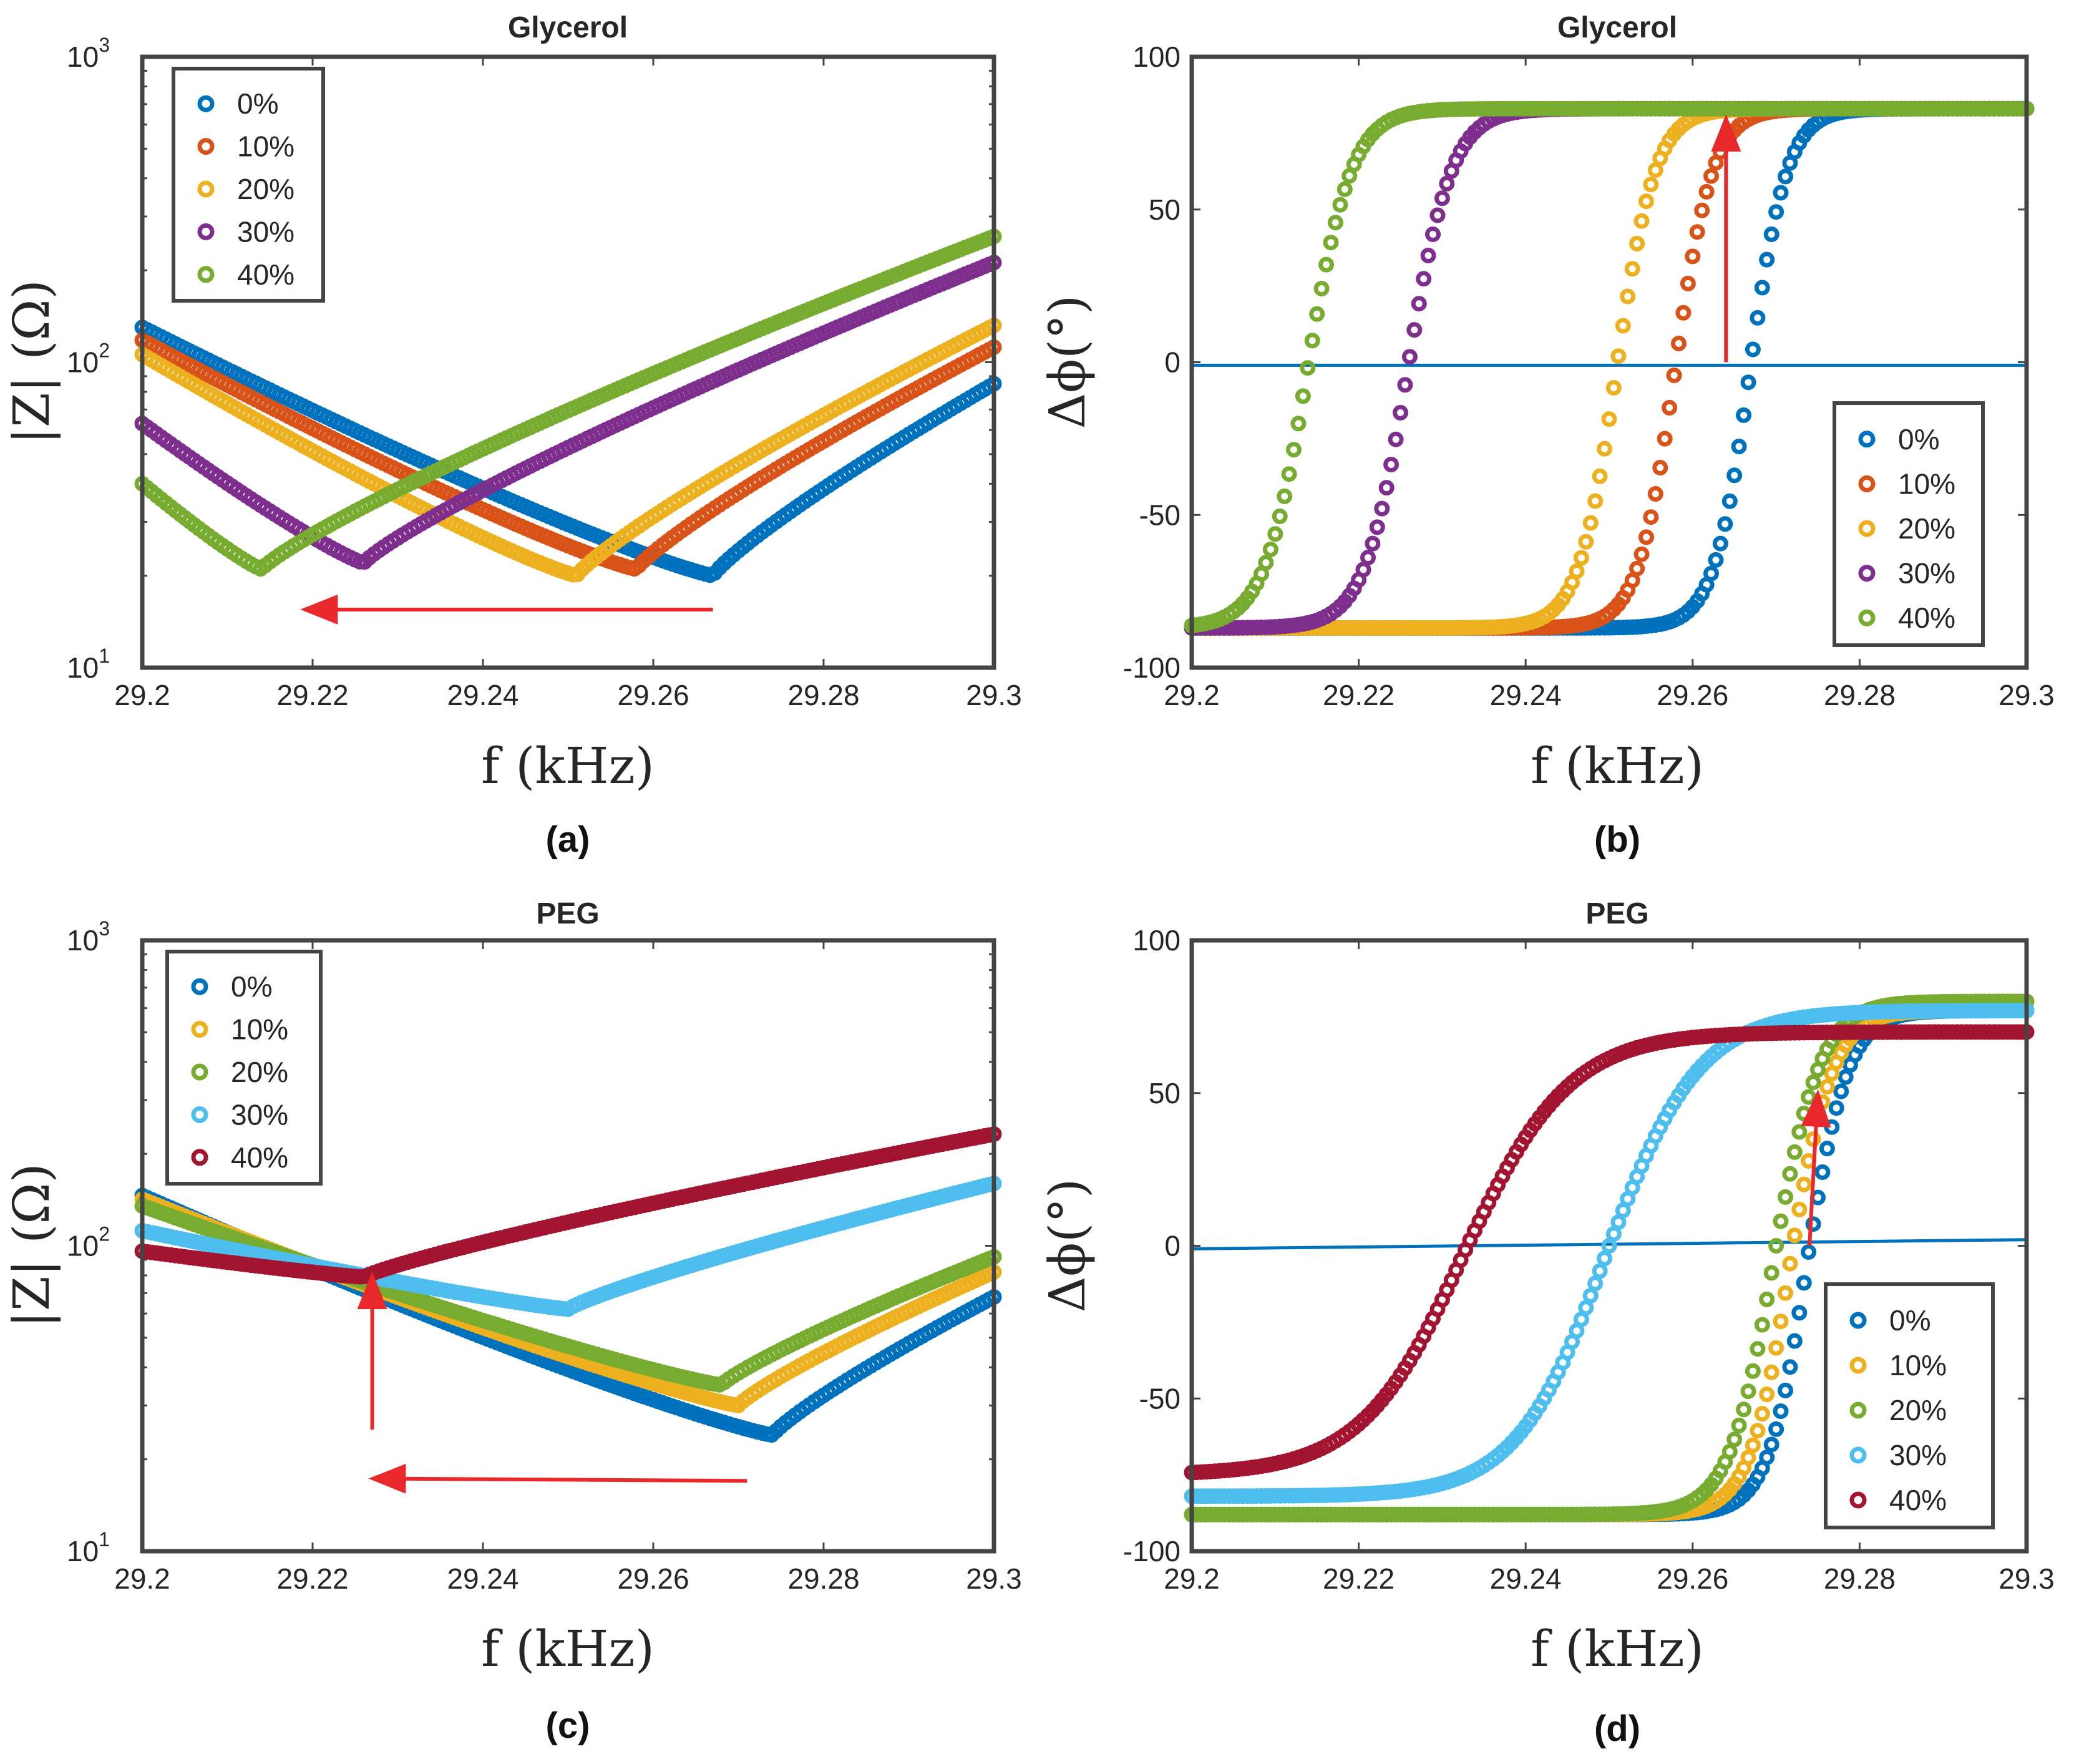  What do you see at coordinates (1609, 368) in the screenshot?
I see `series-group` at bounding box center [1609, 368].